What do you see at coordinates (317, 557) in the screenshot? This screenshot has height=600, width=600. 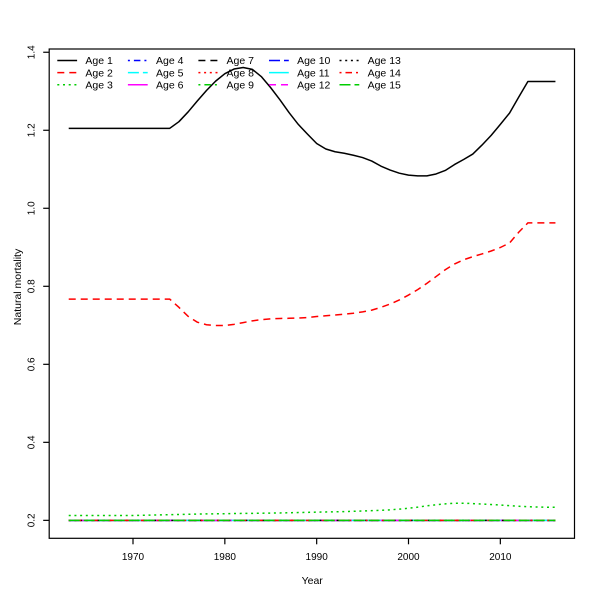 I see `svg-text: 1990` at bounding box center [317, 557].